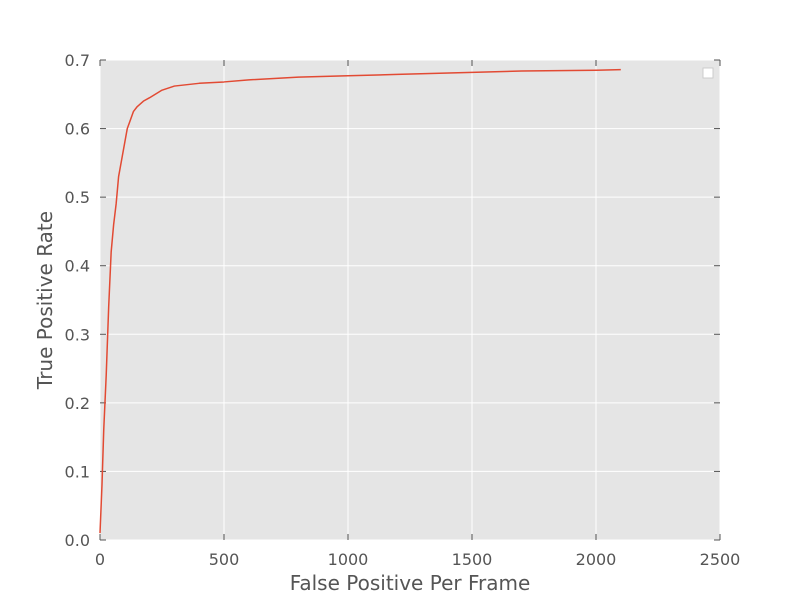 This screenshot has width=800, height=605. What do you see at coordinates (77, 129) in the screenshot?
I see `y-tick-label: 0.6` at bounding box center [77, 129].